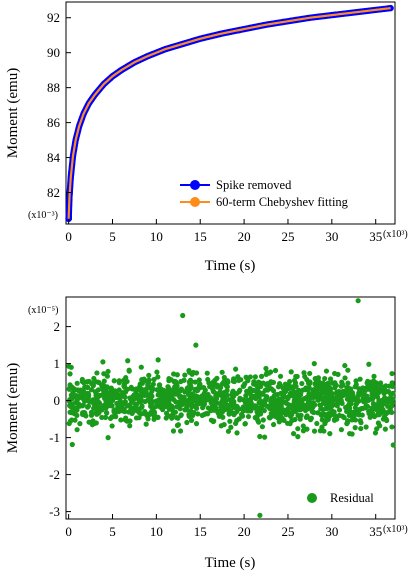 The width and height of the screenshot is (415, 572). What do you see at coordinates (43, 310) in the screenshot?
I see `bottom-y-multiplier: (x10⁻⁵)` at bounding box center [43, 310].